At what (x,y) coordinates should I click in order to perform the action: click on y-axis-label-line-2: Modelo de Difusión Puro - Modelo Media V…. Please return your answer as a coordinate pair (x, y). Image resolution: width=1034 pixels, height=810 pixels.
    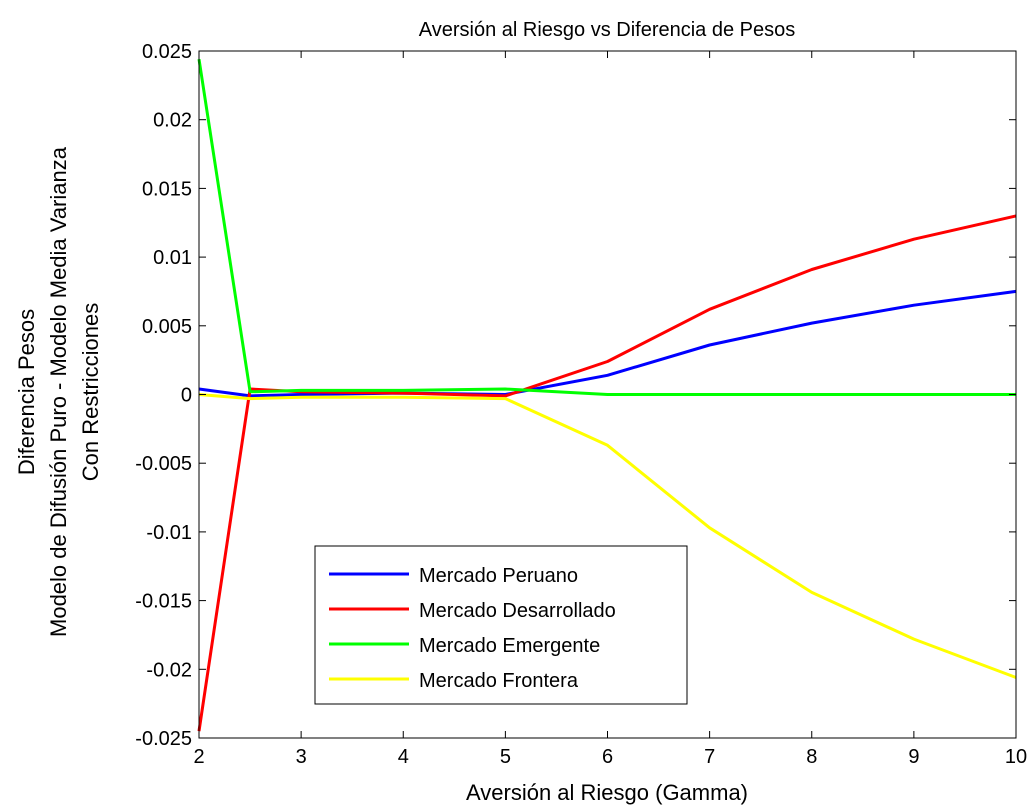
    Looking at the image, I should click on (58, 391).